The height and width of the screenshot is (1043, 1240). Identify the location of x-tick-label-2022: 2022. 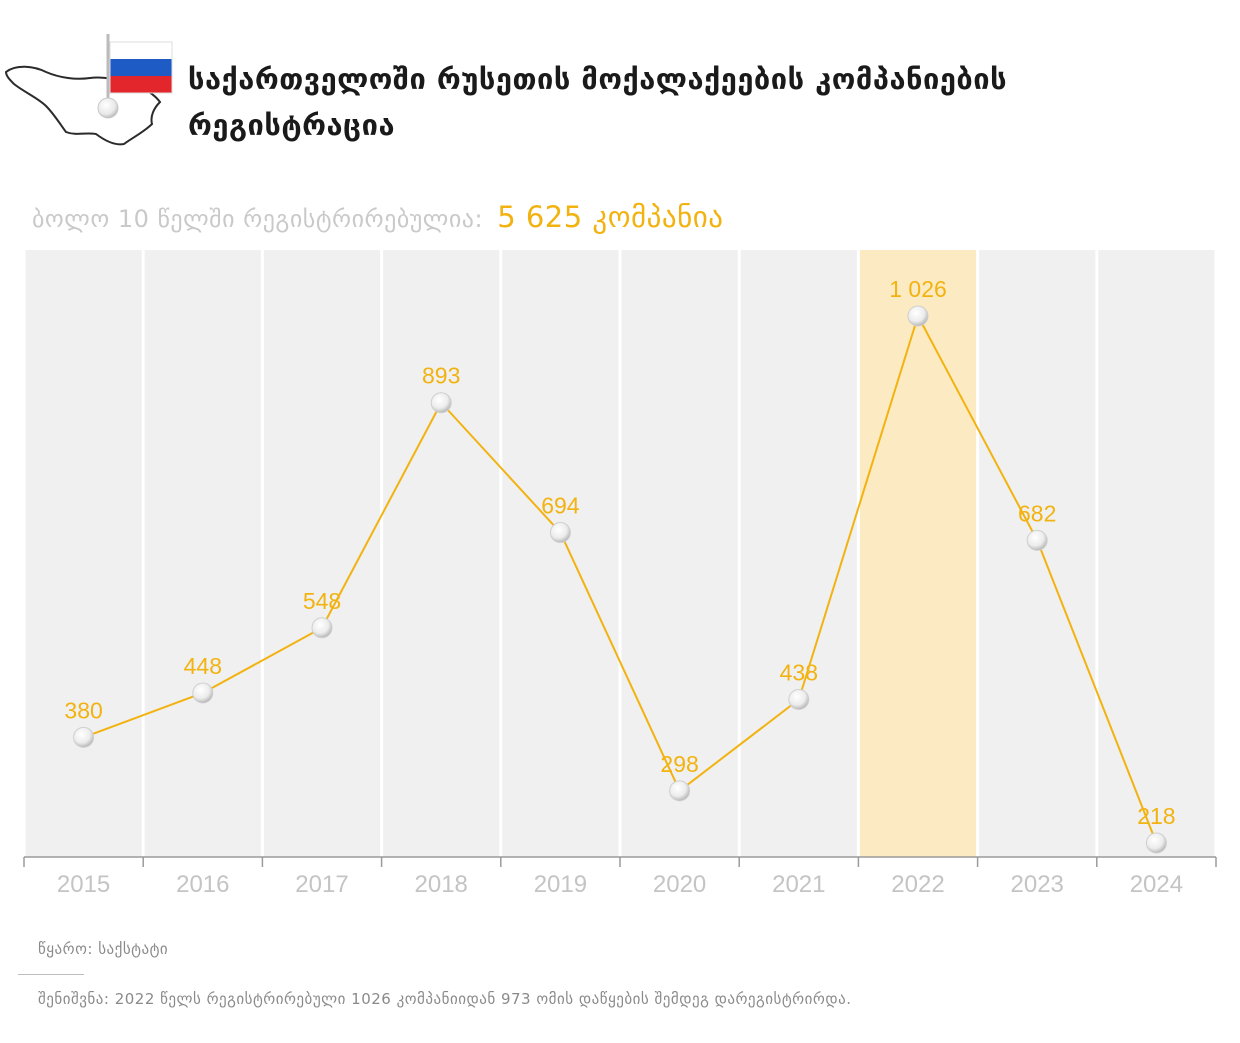
(917, 884).